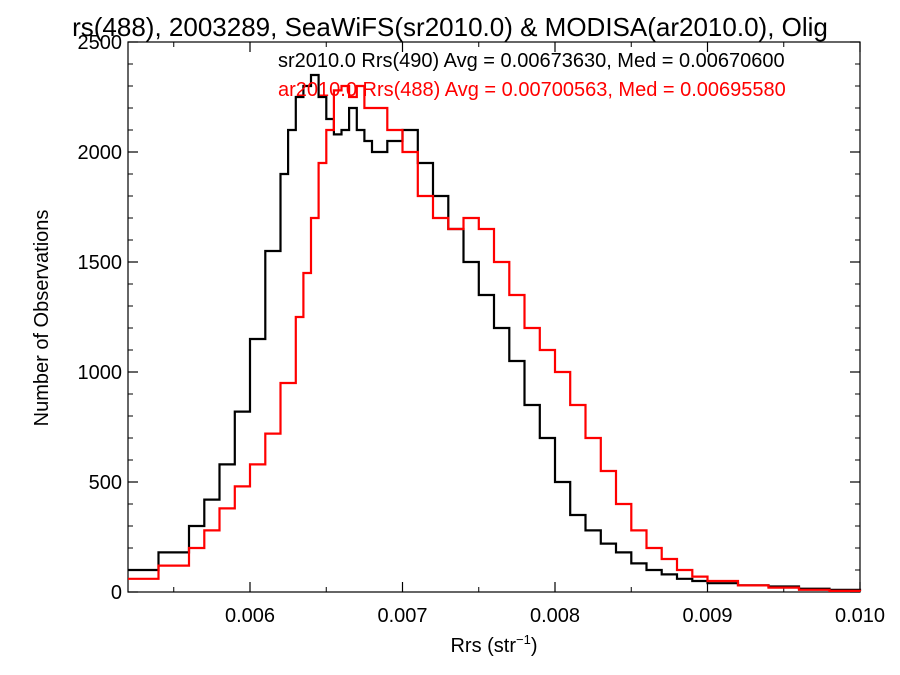 This screenshot has height=675, width=900. What do you see at coordinates (116, 593) in the screenshot?
I see `y-tick-label: 0` at bounding box center [116, 593].